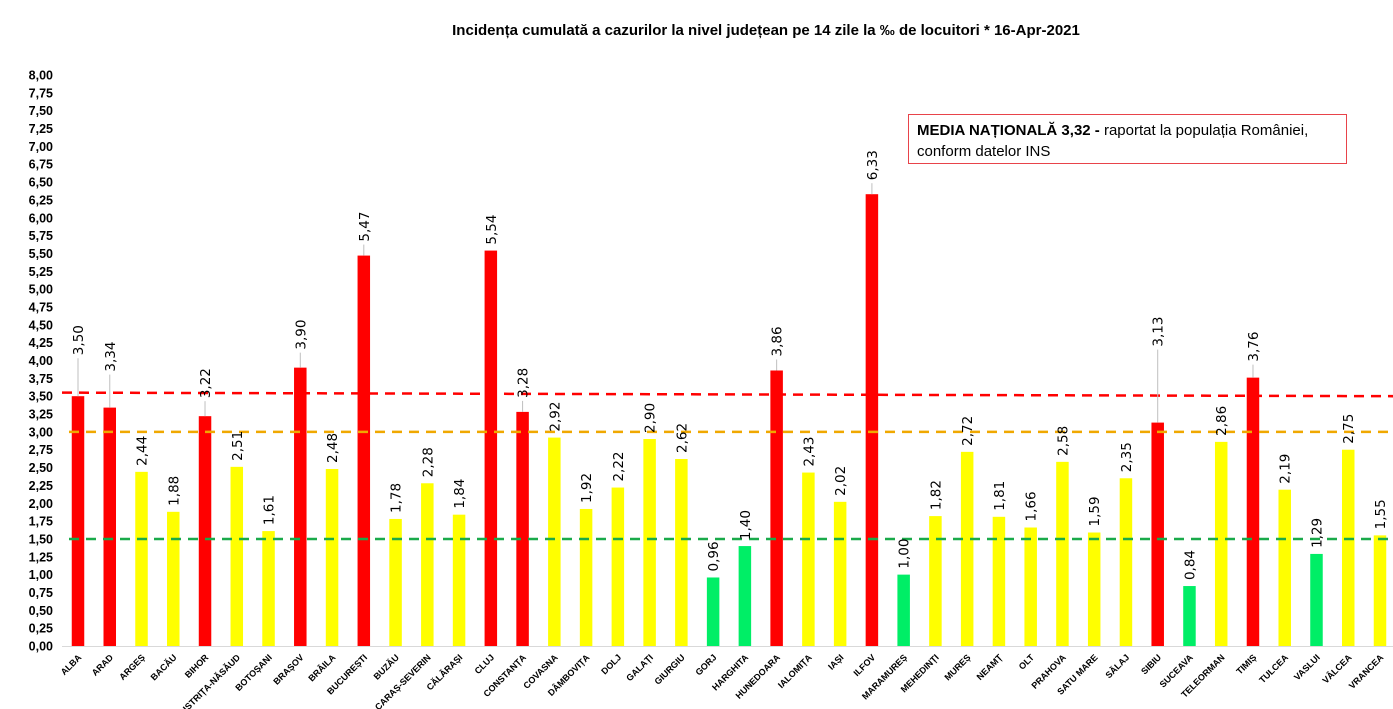 The height and width of the screenshot is (709, 1393). What do you see at coordinates (795, 671) in the screenshot?
I see `x-tick-label: IALOMIȚA` at bounding box center [795, 671].